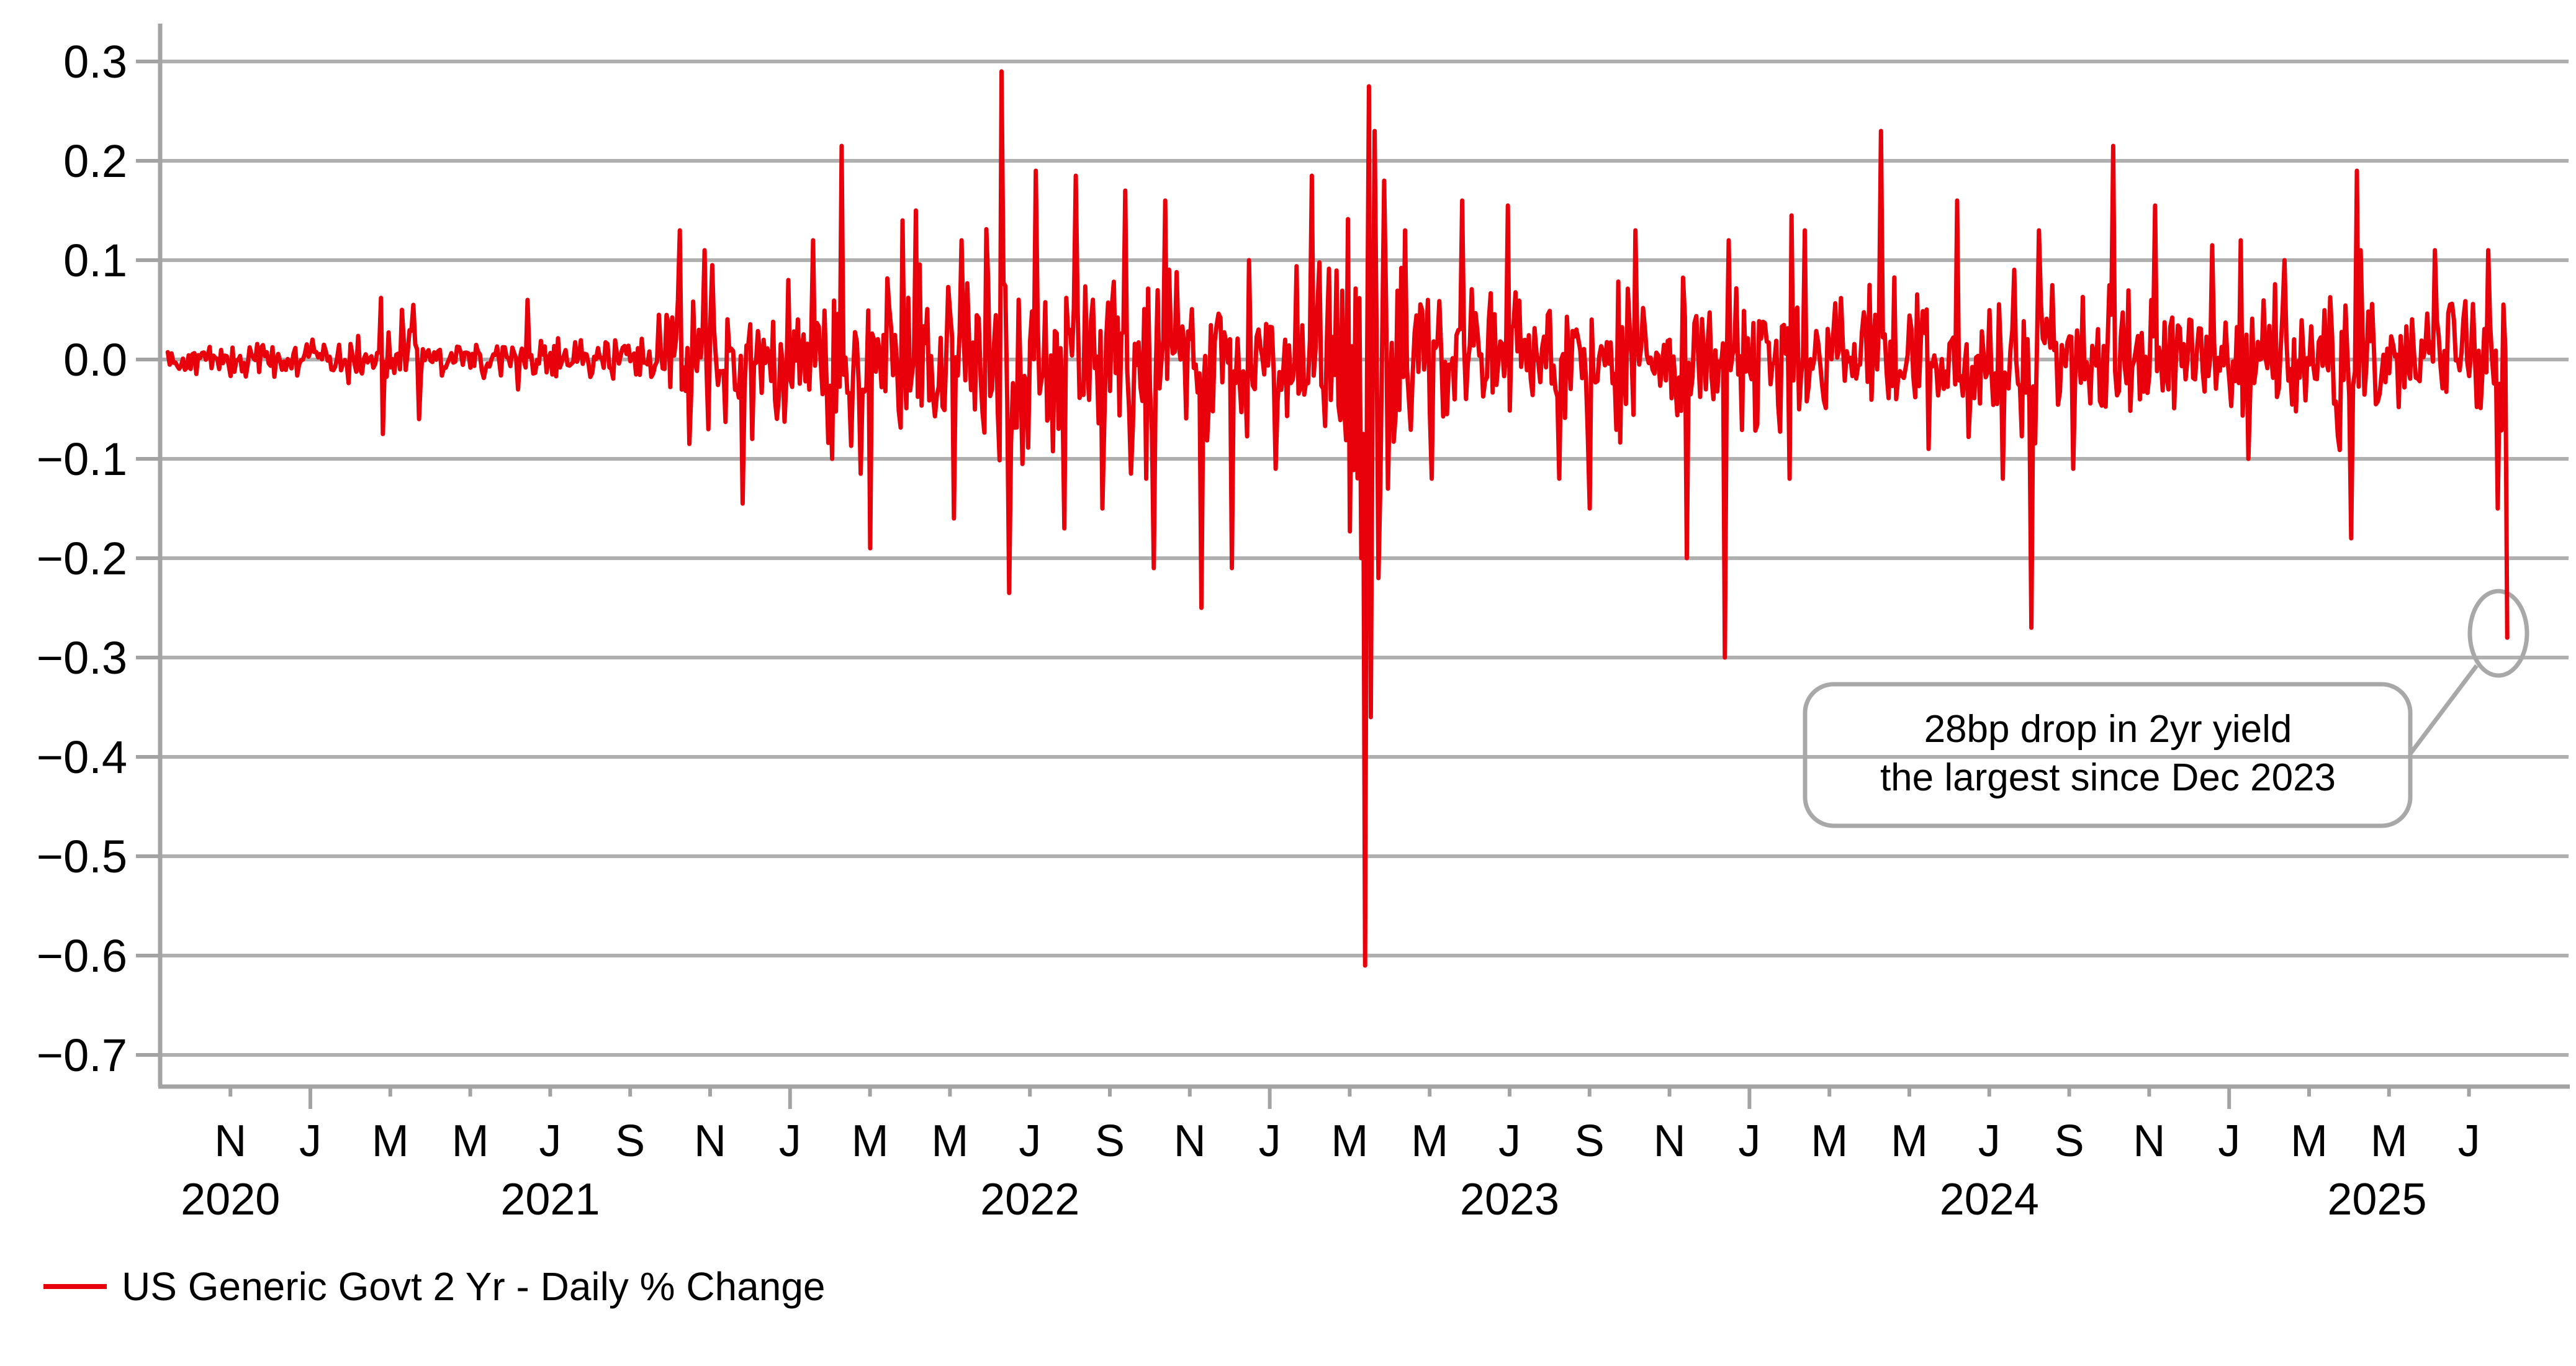 This screenshot has height=1366, width=2576. What do you see at coordinates (2443, 710) in the screenshot?
I see `annotation-leader-line` at bounding box center [2443, 710].